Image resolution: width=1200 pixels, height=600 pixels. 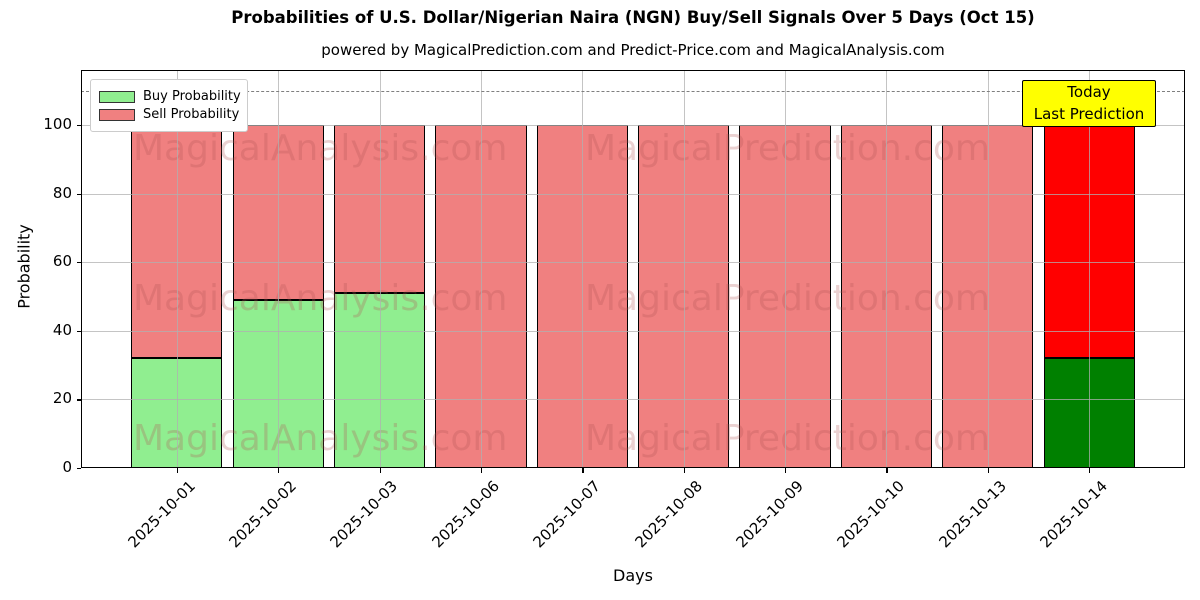 I want to click on annotation-line-2: Last Prediction, so click(x=1089, y=113).